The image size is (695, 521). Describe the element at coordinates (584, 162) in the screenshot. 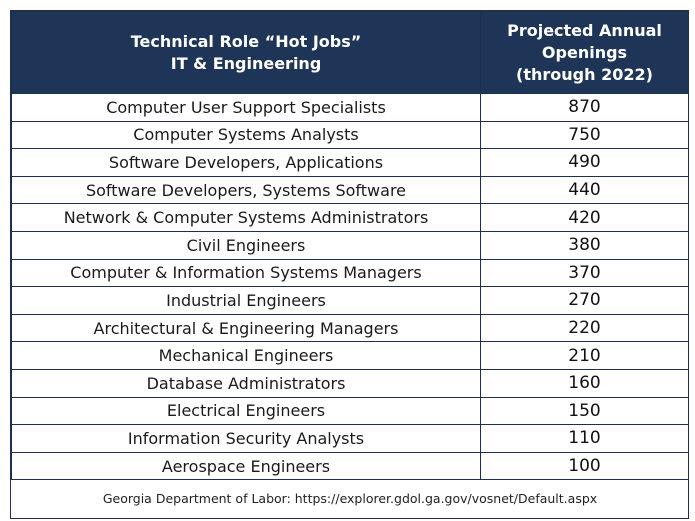

I see `openings-cell: 490` at that location.